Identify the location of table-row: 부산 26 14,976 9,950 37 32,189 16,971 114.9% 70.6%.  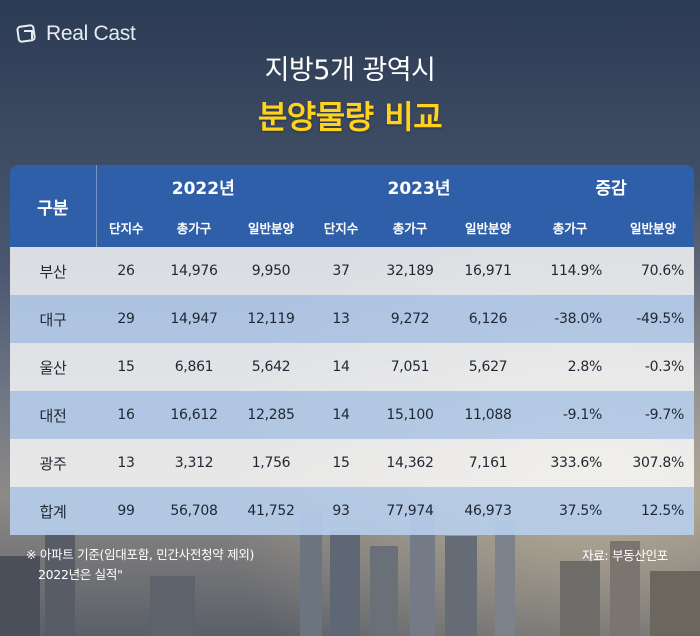
(352, 271).